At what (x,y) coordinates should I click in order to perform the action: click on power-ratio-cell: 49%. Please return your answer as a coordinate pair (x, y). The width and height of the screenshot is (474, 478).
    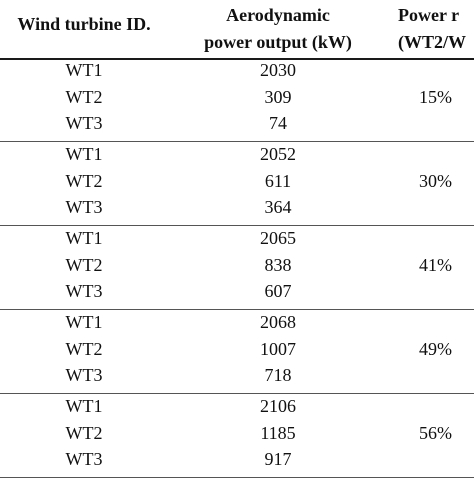
    Looking at the image, I should click on (435, 349).